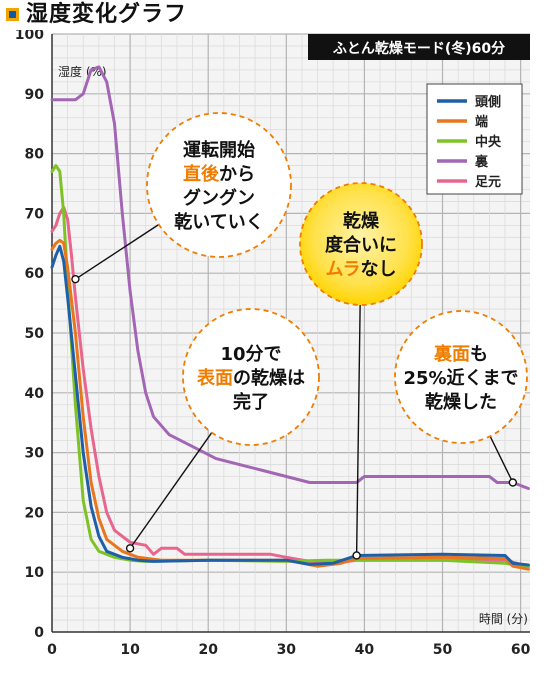 This screenshot has height=676, width=551. I want to click on annotation-text: 表面の乾燥は, so click(251, 378).